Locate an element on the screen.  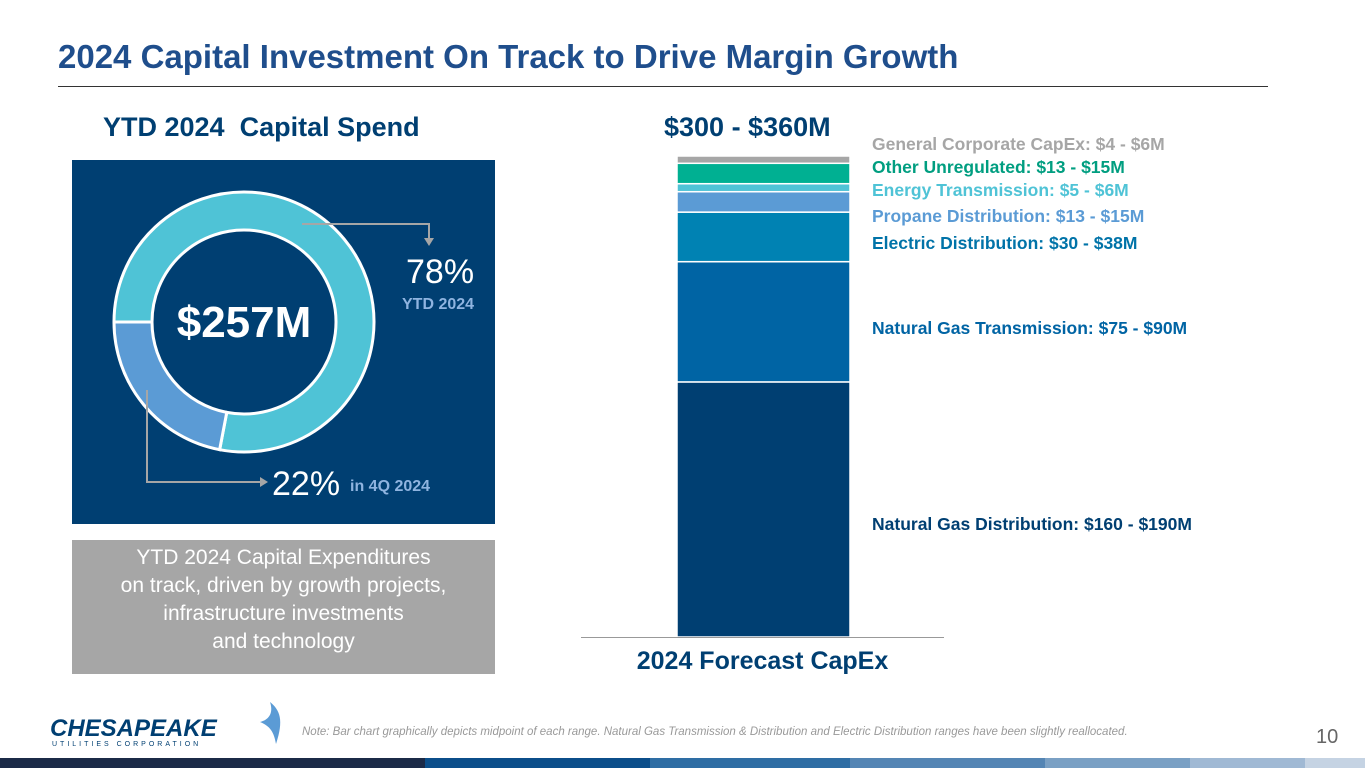
segment-label: Electric Distribution: $30 - $38M is located at coordinates (1005, 243).